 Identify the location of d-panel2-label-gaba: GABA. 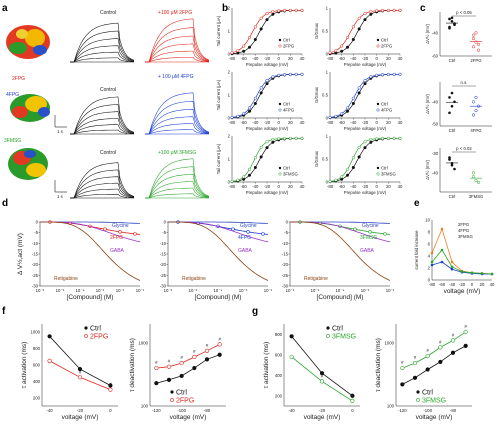
(245, 251).